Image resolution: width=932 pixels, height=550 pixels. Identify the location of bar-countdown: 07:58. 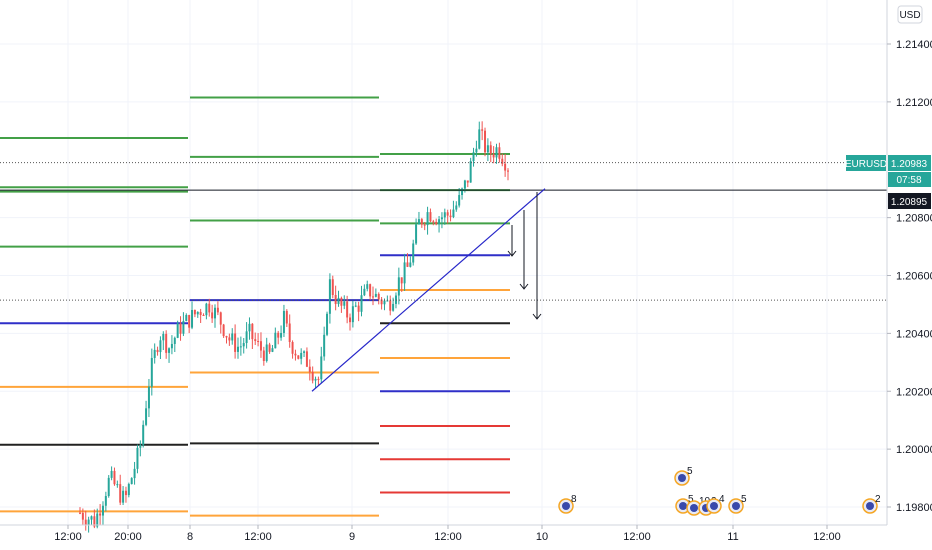
(908, 180).